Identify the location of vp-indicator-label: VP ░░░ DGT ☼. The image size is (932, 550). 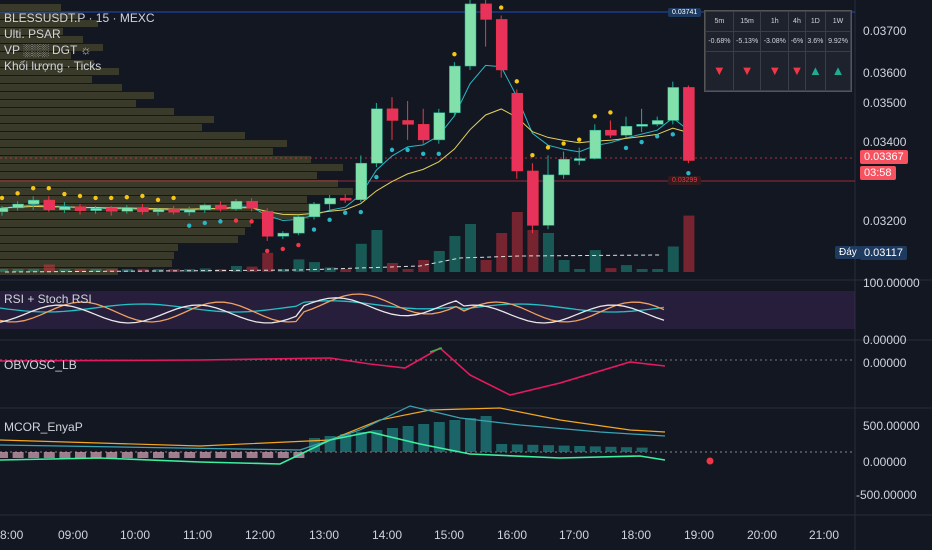
(48, 50).